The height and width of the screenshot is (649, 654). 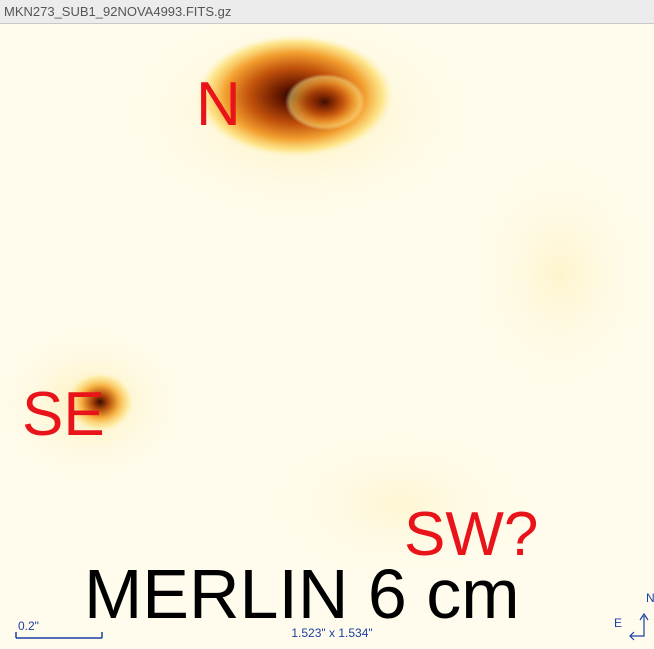 I want to click on source-north, so click(x=325, y=102).